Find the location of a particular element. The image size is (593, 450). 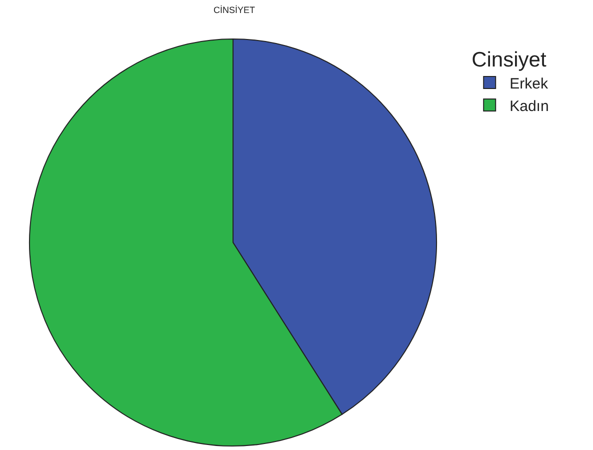

legend-title: Cinsiyet is located at coordinates (509, 60).